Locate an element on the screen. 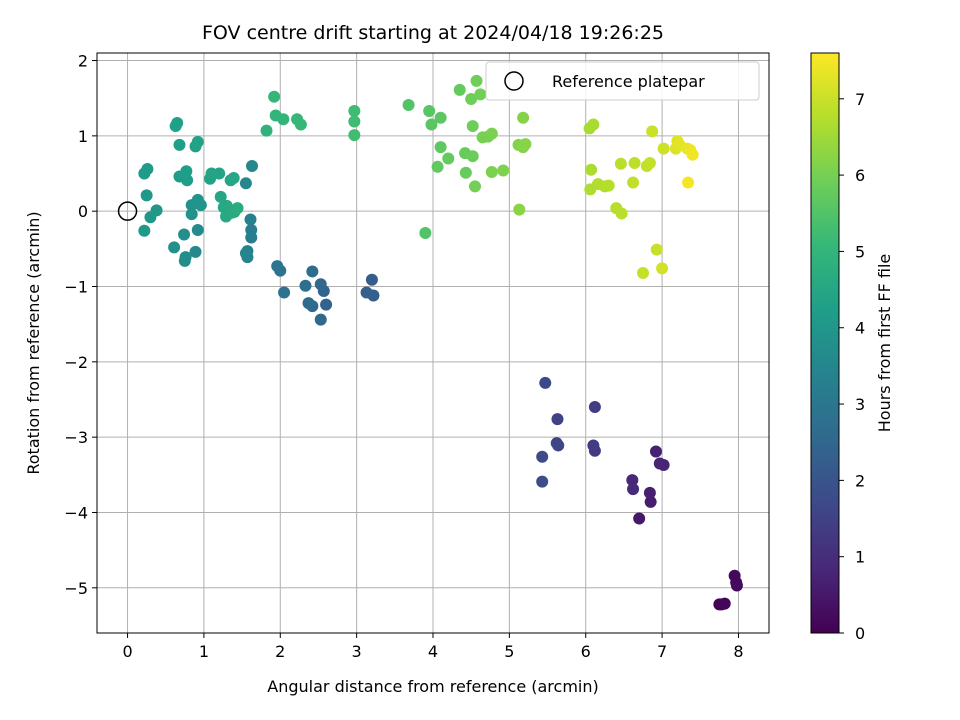 The image size is (960, 720). x-axis-label: Angular distance from reference (arcmin) is located at coordinates (432, 686).